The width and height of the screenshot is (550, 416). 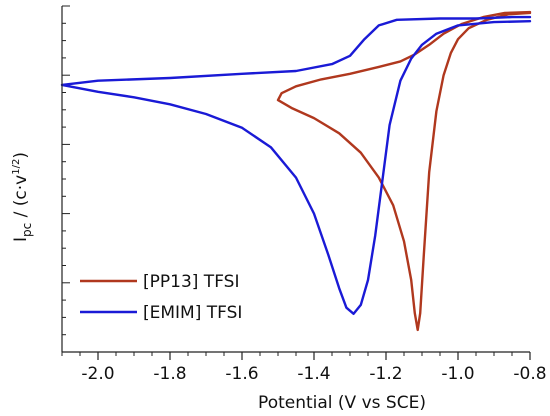 I want to click on y-axis-label-main: I, so click(x=21, y=239).